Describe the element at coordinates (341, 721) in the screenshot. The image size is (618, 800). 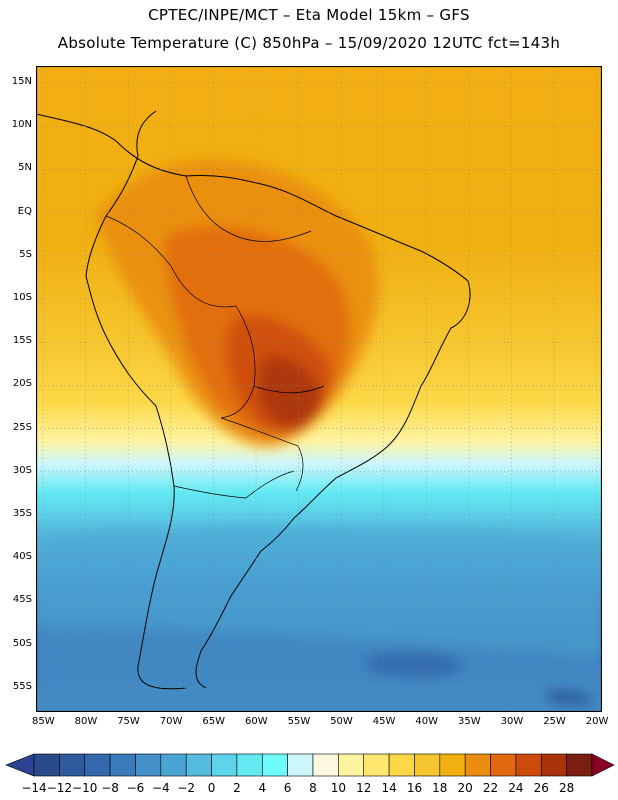
I see `longitude-label: 50W` at that location.